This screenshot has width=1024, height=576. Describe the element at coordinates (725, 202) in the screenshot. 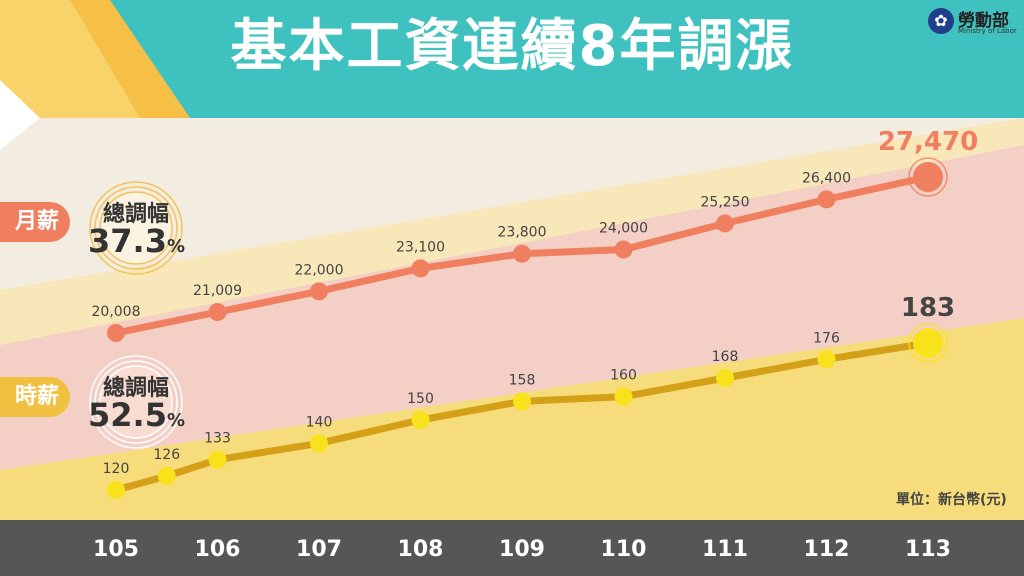

I see `data-label-monthly: 25,250` at that location.